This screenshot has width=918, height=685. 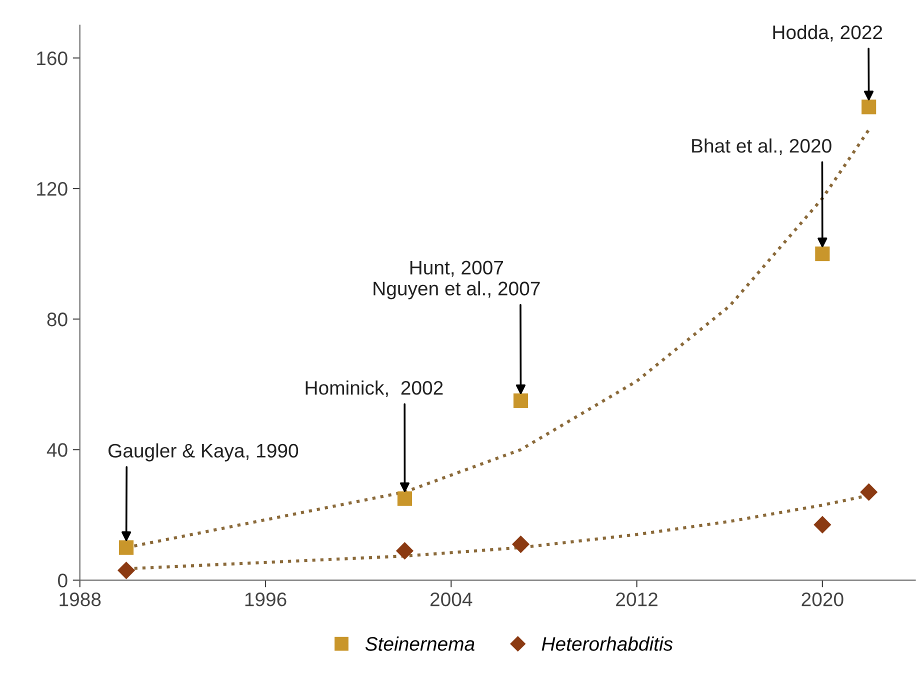 I want to click on x-tick-label: 1996, so click(x=265, y=599).